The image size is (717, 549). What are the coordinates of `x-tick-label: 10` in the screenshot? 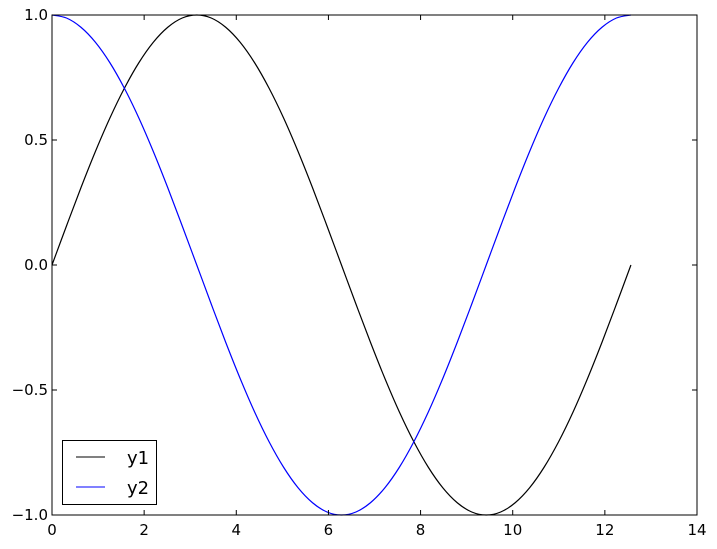 It's located at (512, 530).